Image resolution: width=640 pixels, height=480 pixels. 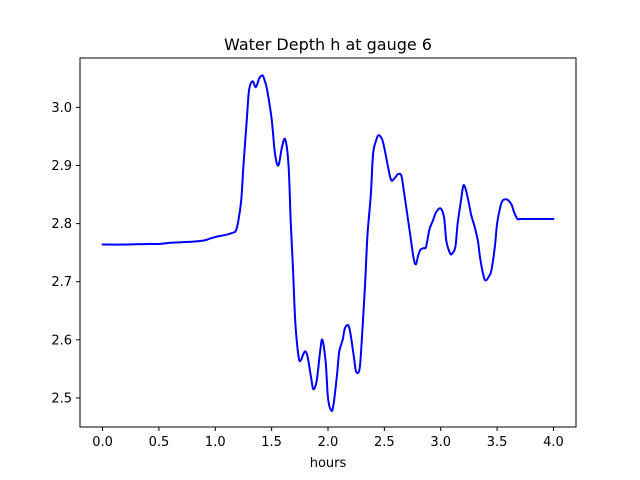 I want to click on y-tick-label: 2.8, so click(x=61, y=224).